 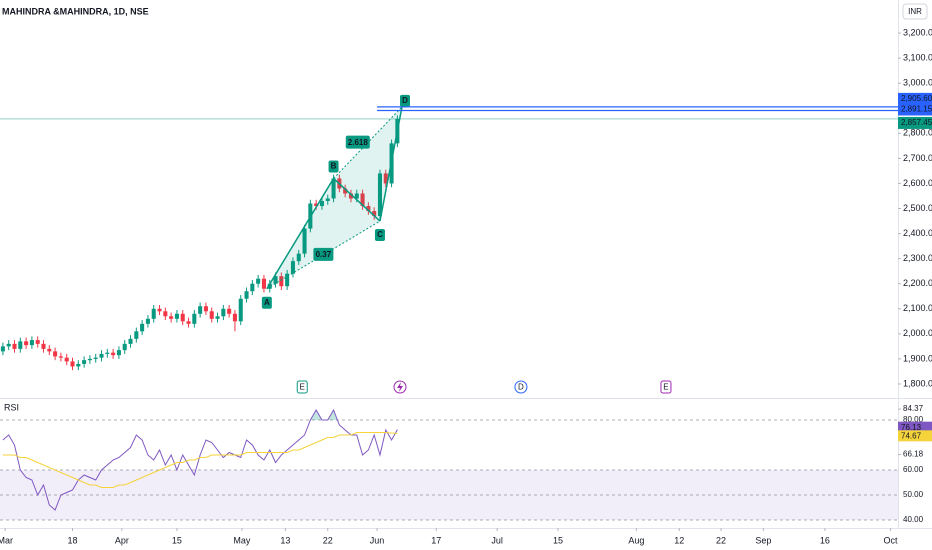 I want to click on ratio-label: 0.37, so click(x=324, y=254).